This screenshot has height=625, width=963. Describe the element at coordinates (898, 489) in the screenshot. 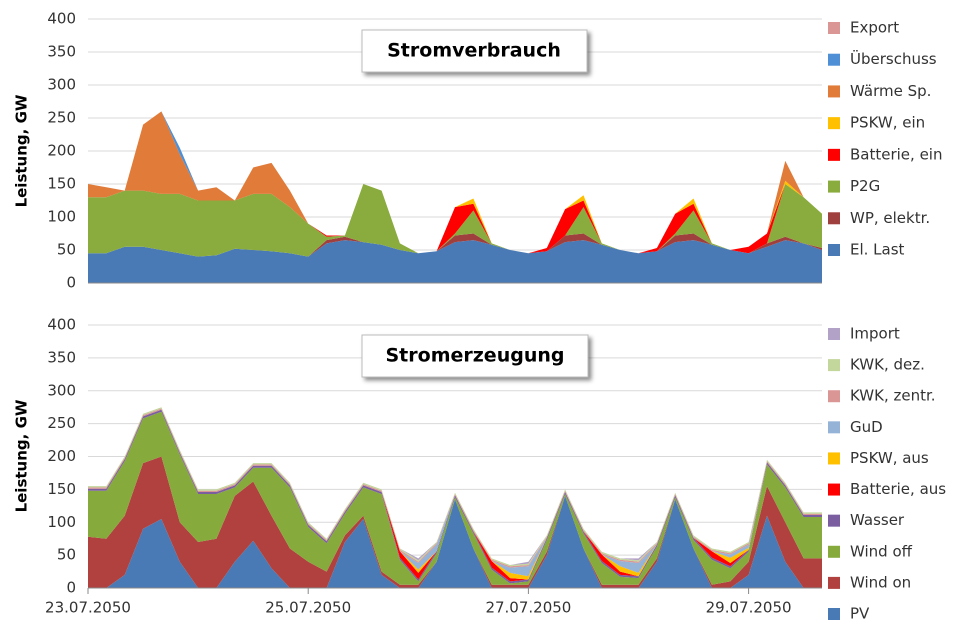

I see `legend-label: Batterie, aus` at that location.